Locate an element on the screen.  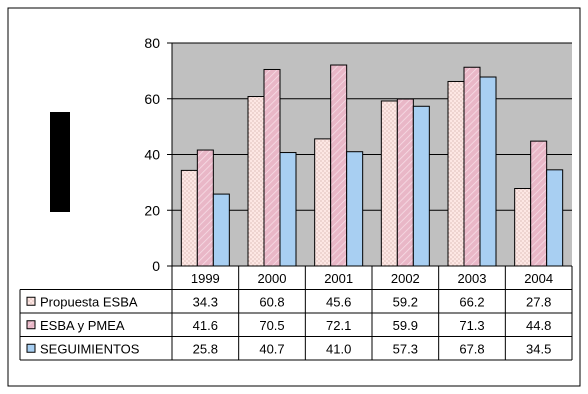
data-label: 71.3 is located at coordinates (471, 325).